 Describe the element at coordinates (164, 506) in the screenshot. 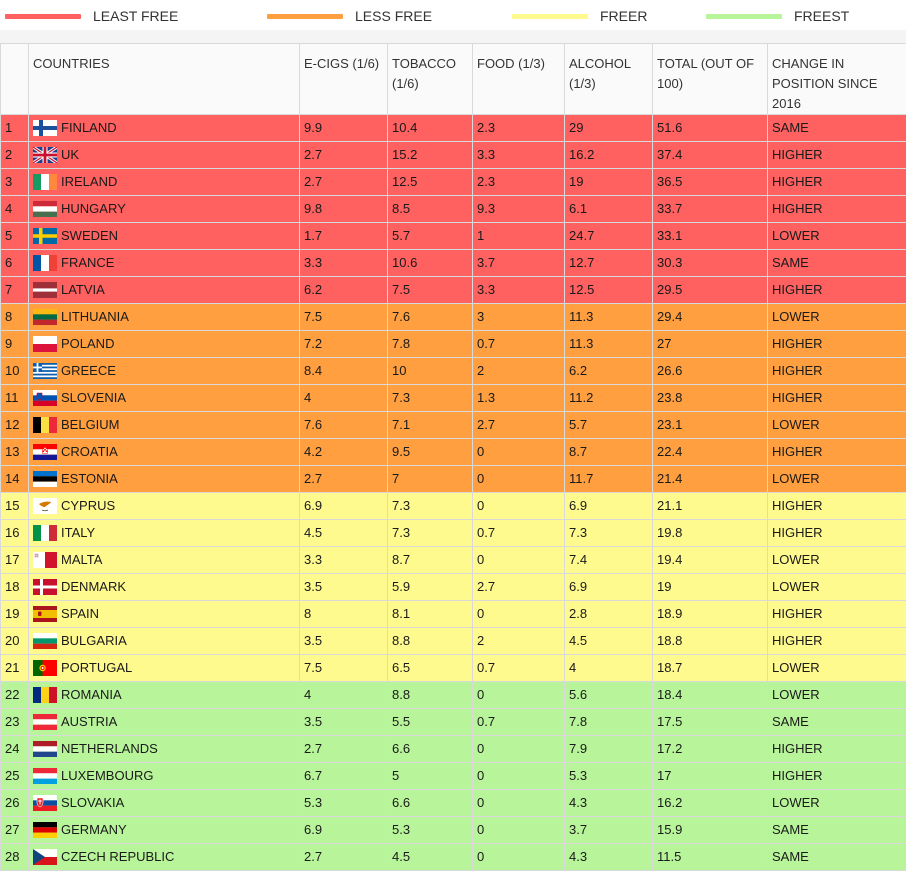

I see `country-cell: CYPRUS` at that location.